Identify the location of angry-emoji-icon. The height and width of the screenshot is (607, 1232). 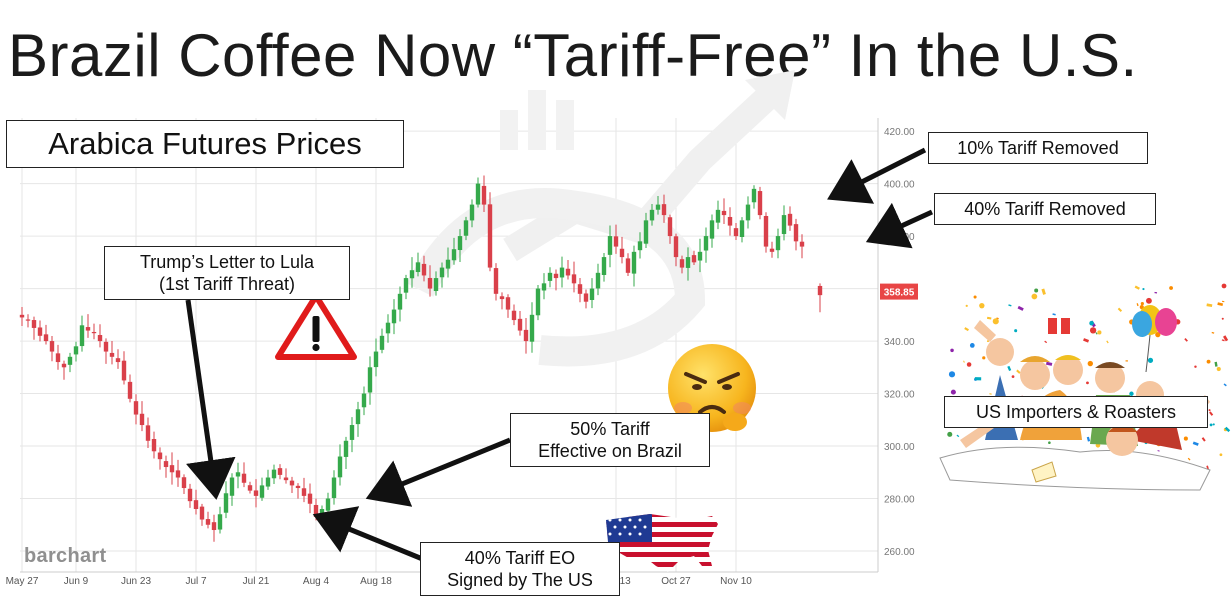
(712, 388).